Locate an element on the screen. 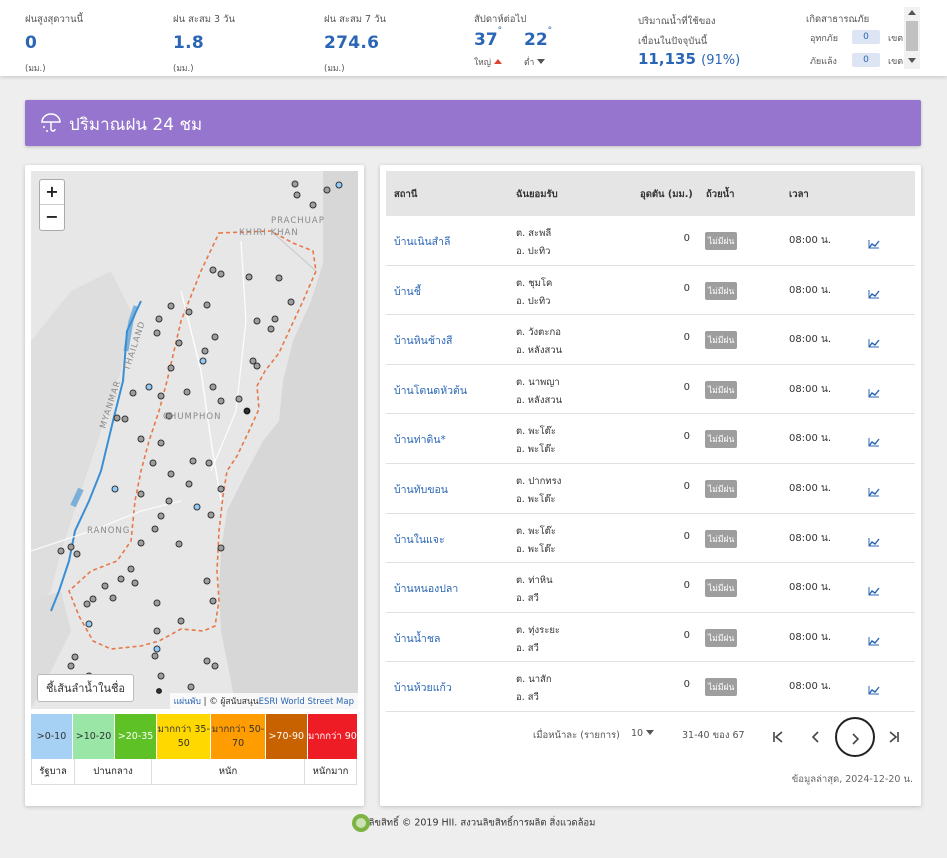  flood-row: อุทกภัย 0 เขต is located at coordinates (860, 37).